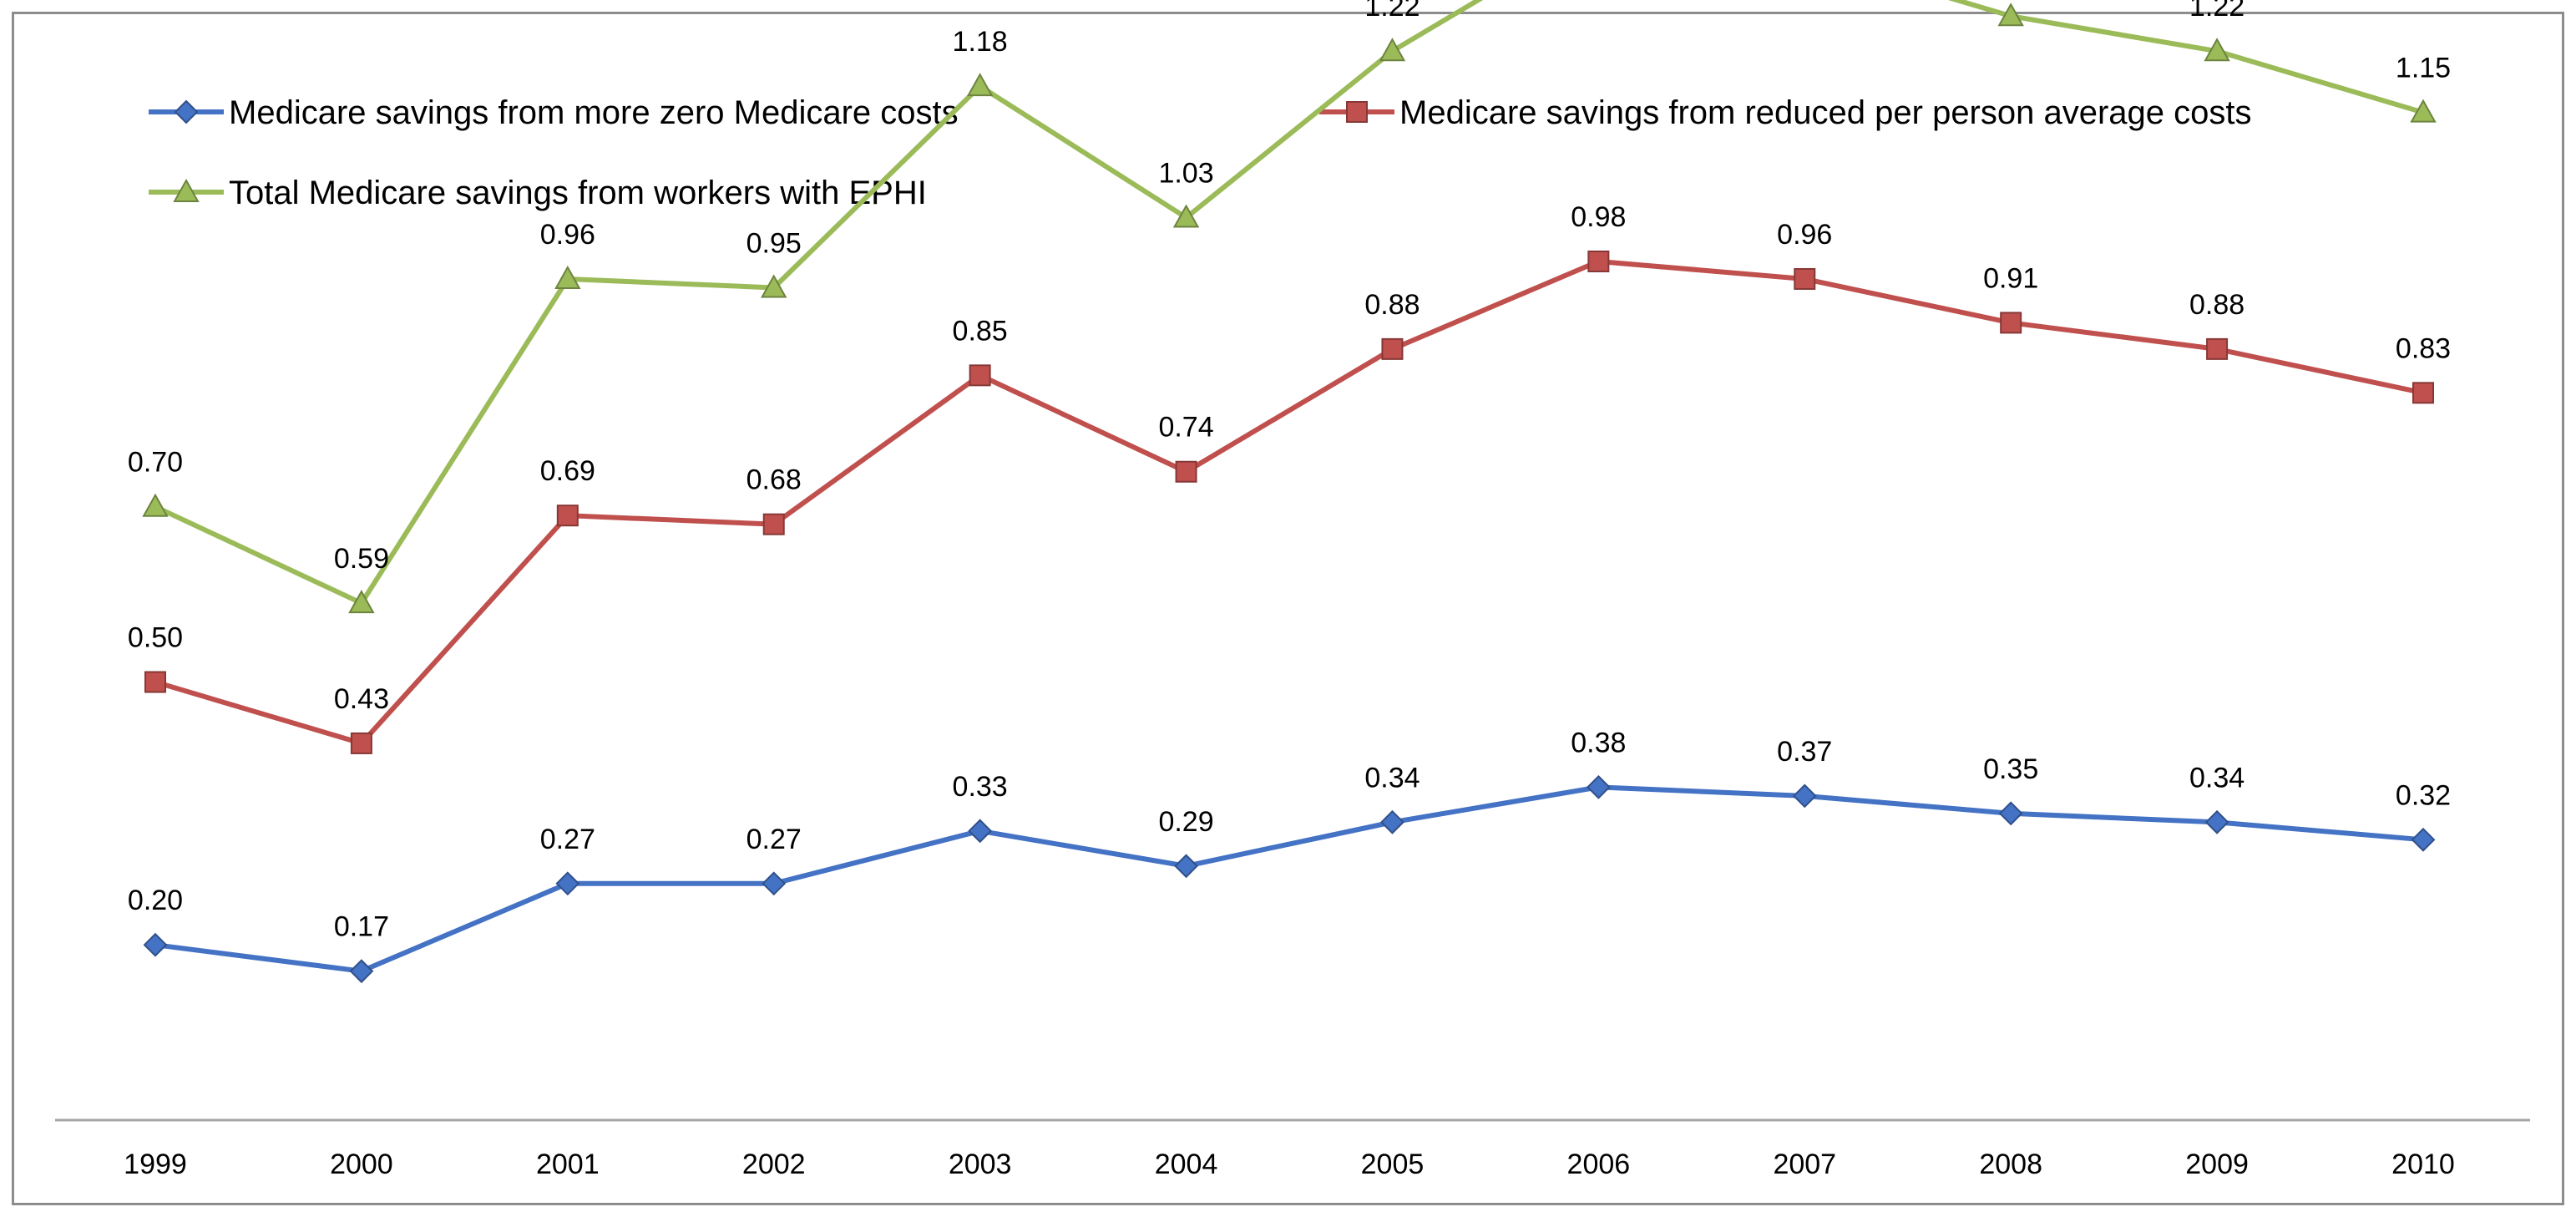 The height and width of the screenshot is (1217, 2576). Describe the element at coordinates (1185, 822) in the screenshot. I see `data-label-zero-costs-2004: 0.29` at that location.